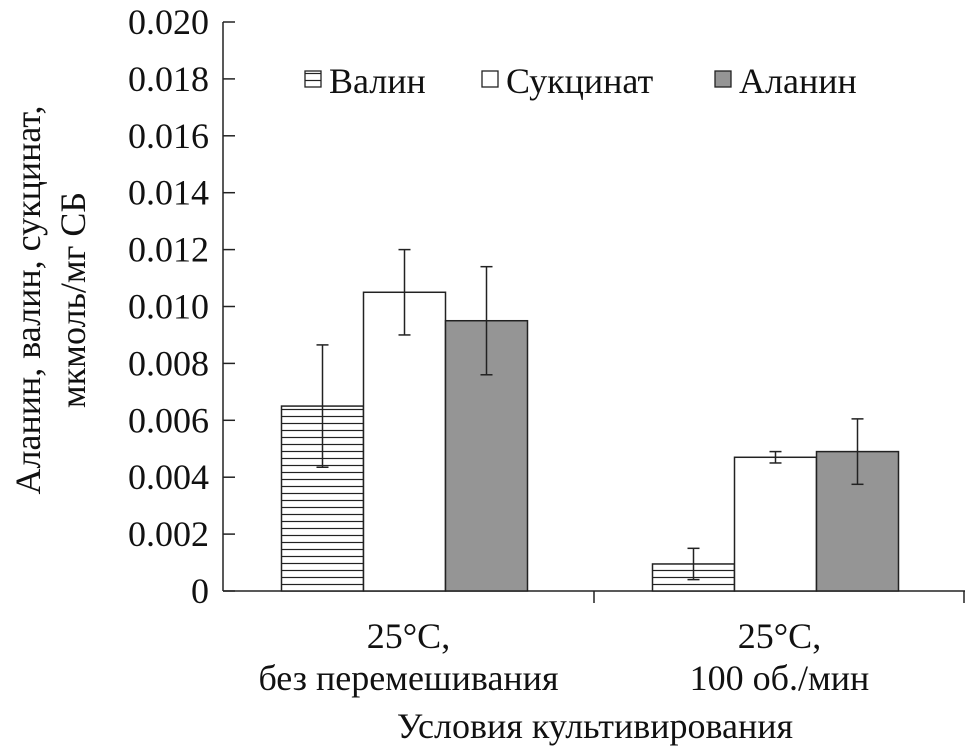 The height and width of the screenshot is (753, 965). Describe the element at coordinates (168, 193) in the screenshot. I see `y-tick-label: 0.014` at that location.